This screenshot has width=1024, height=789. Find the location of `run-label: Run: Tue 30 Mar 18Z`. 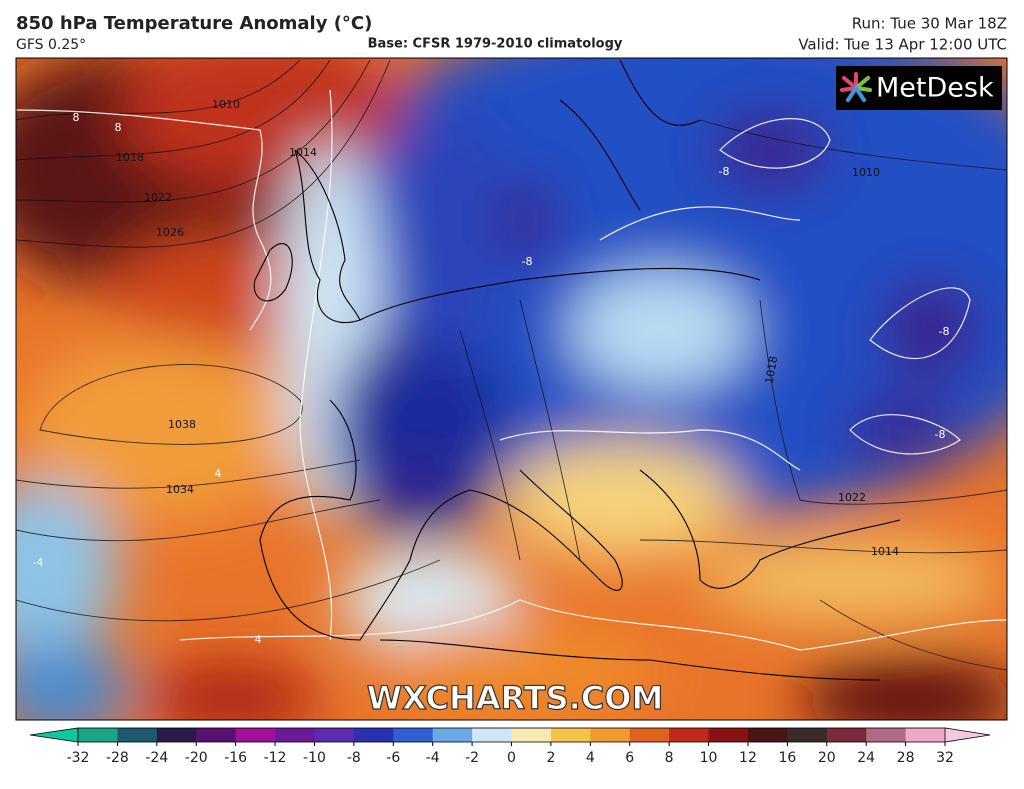

run-label: Run: Tue 30 Mar 18Z is located at coordinates (929, 24).